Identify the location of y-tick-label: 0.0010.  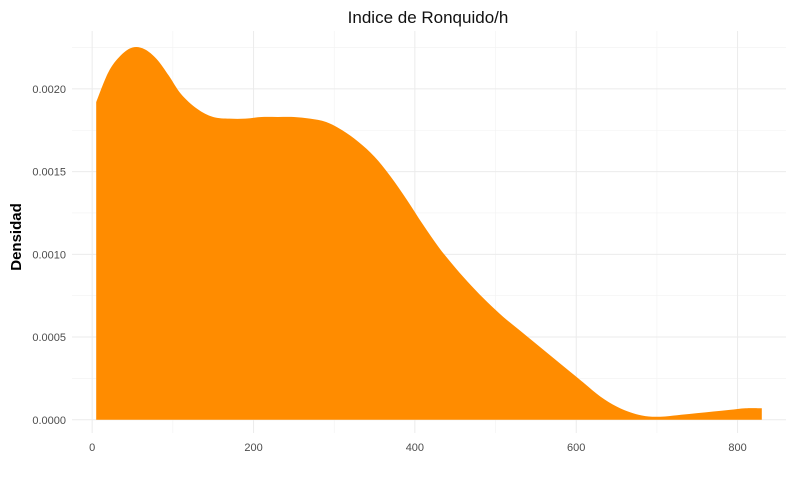
(49, 255).